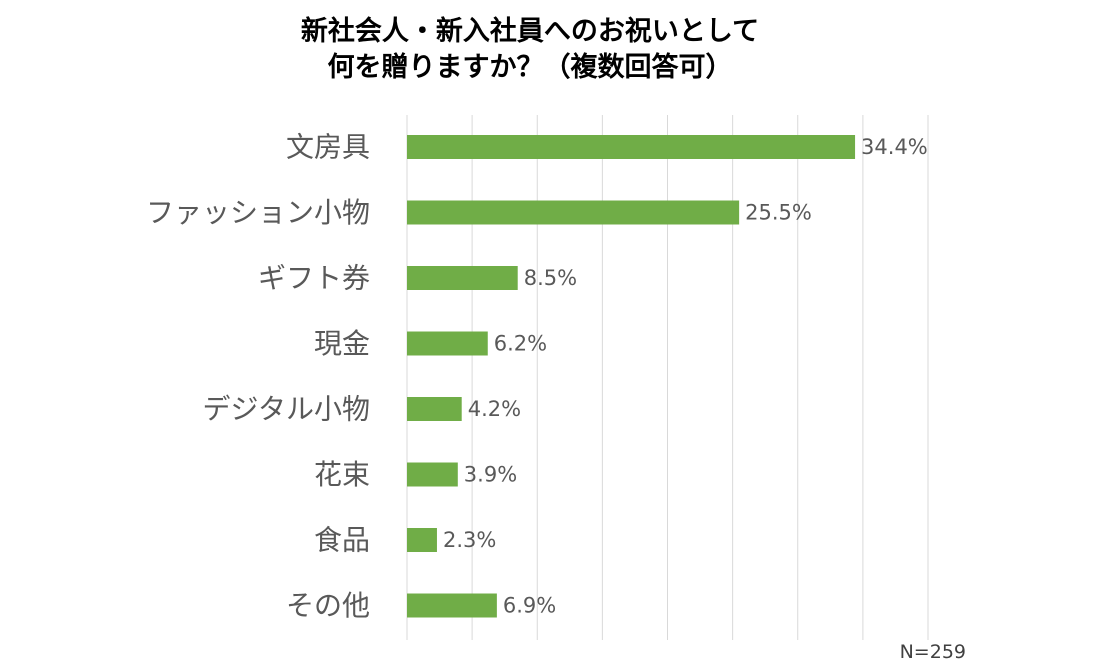  Describe the element at coordinates (494, 409) in the screenshot. I see `value-label: 4.2%` at that location.